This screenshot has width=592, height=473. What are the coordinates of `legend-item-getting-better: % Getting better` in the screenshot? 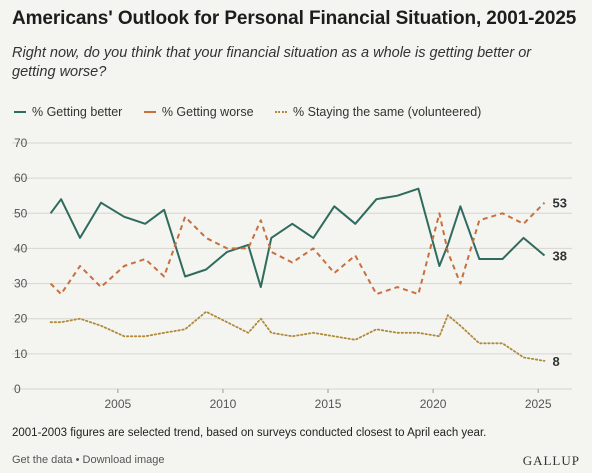 It's located at (68, 112).